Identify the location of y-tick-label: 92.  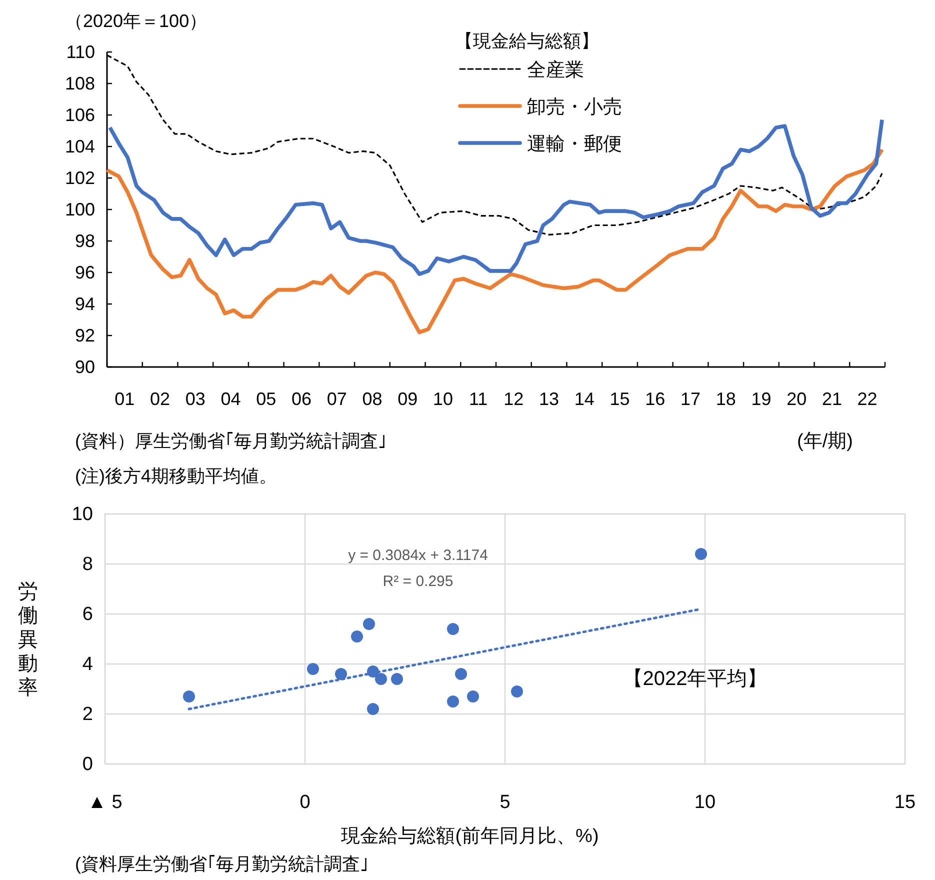
(84, 336).